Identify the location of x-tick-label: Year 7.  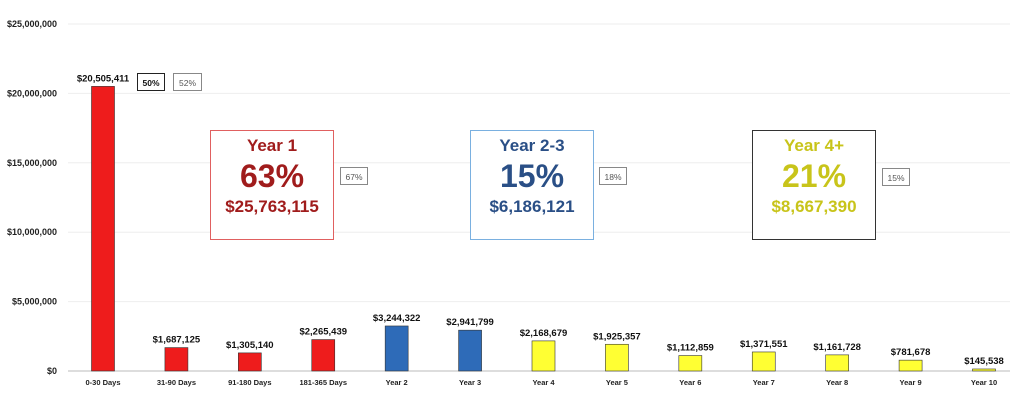
(764, 382).